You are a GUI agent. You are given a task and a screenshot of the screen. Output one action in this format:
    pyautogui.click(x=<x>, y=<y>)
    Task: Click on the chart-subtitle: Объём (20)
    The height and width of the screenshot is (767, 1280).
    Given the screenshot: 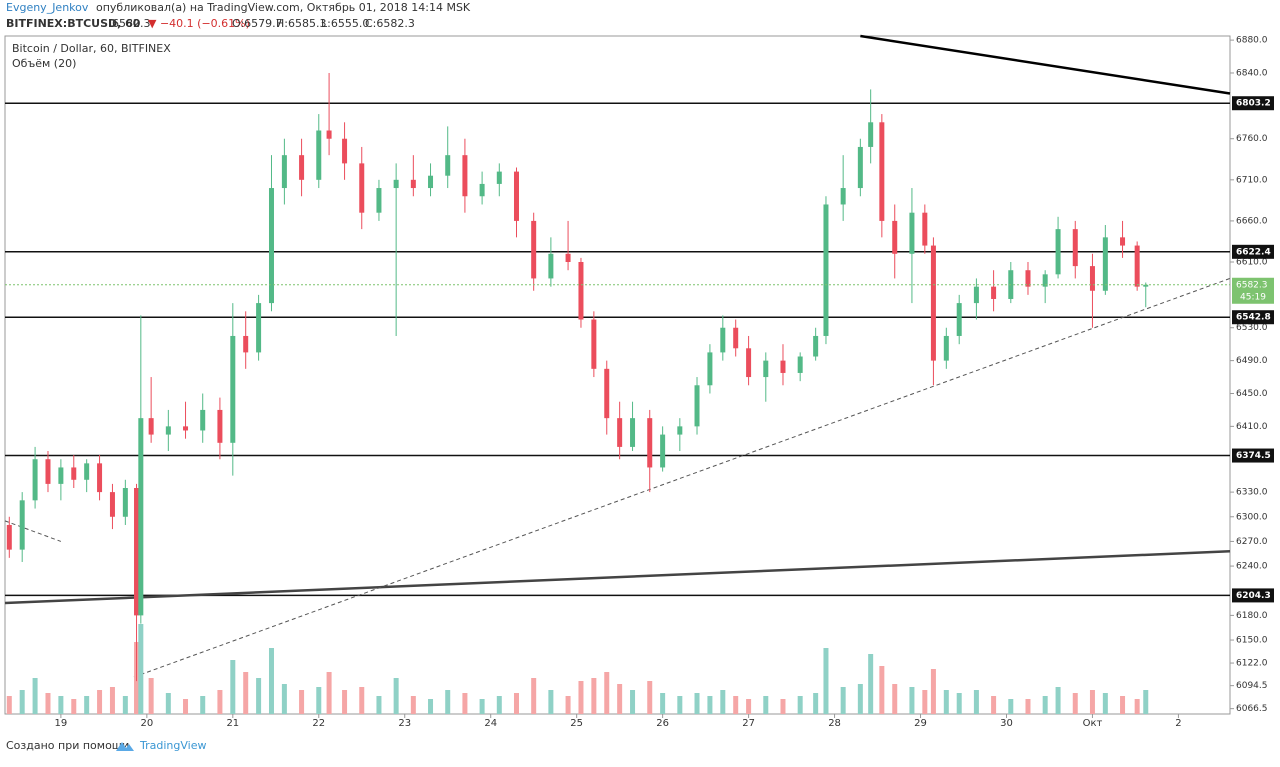 What is the action you would take?
    pyautogui.click(x=44, y=63)
    